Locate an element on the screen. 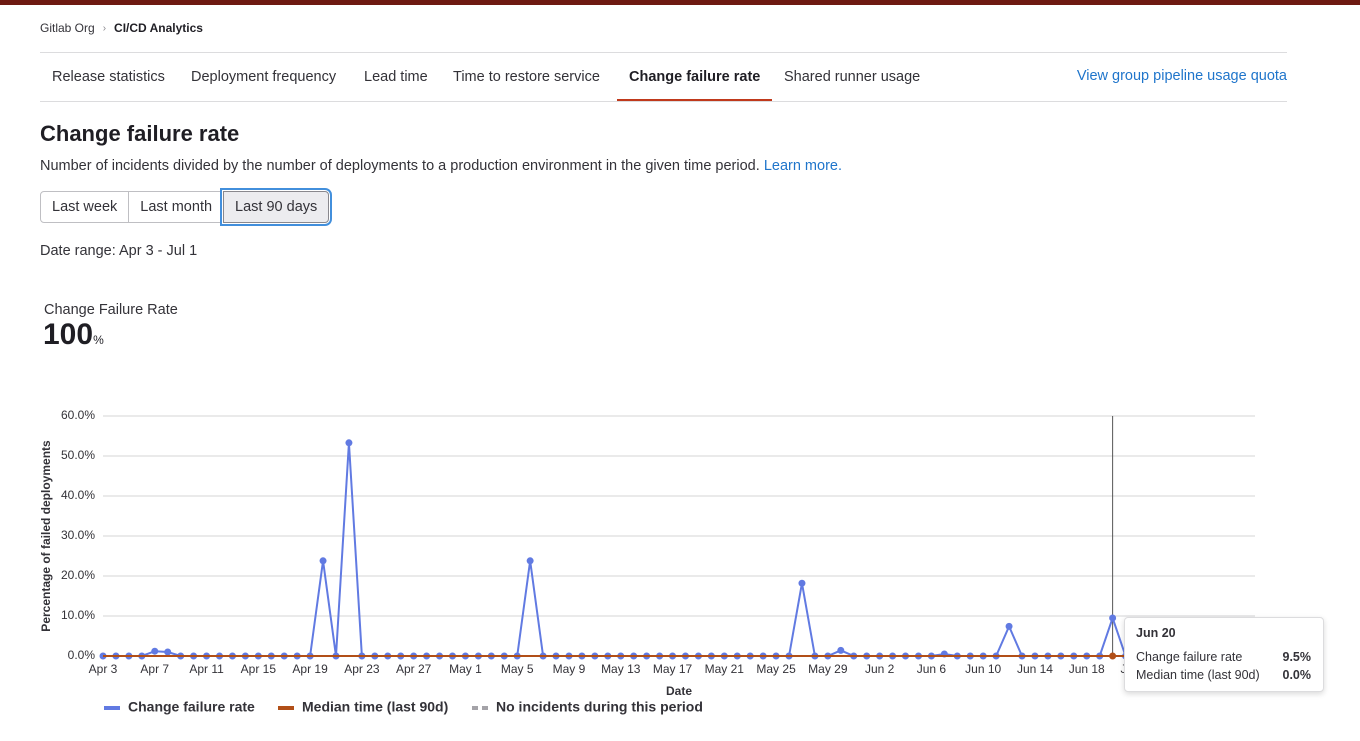 The image size is (1360, 741). x-tick-label: Apr 27 is located at coordinates (414, 669).